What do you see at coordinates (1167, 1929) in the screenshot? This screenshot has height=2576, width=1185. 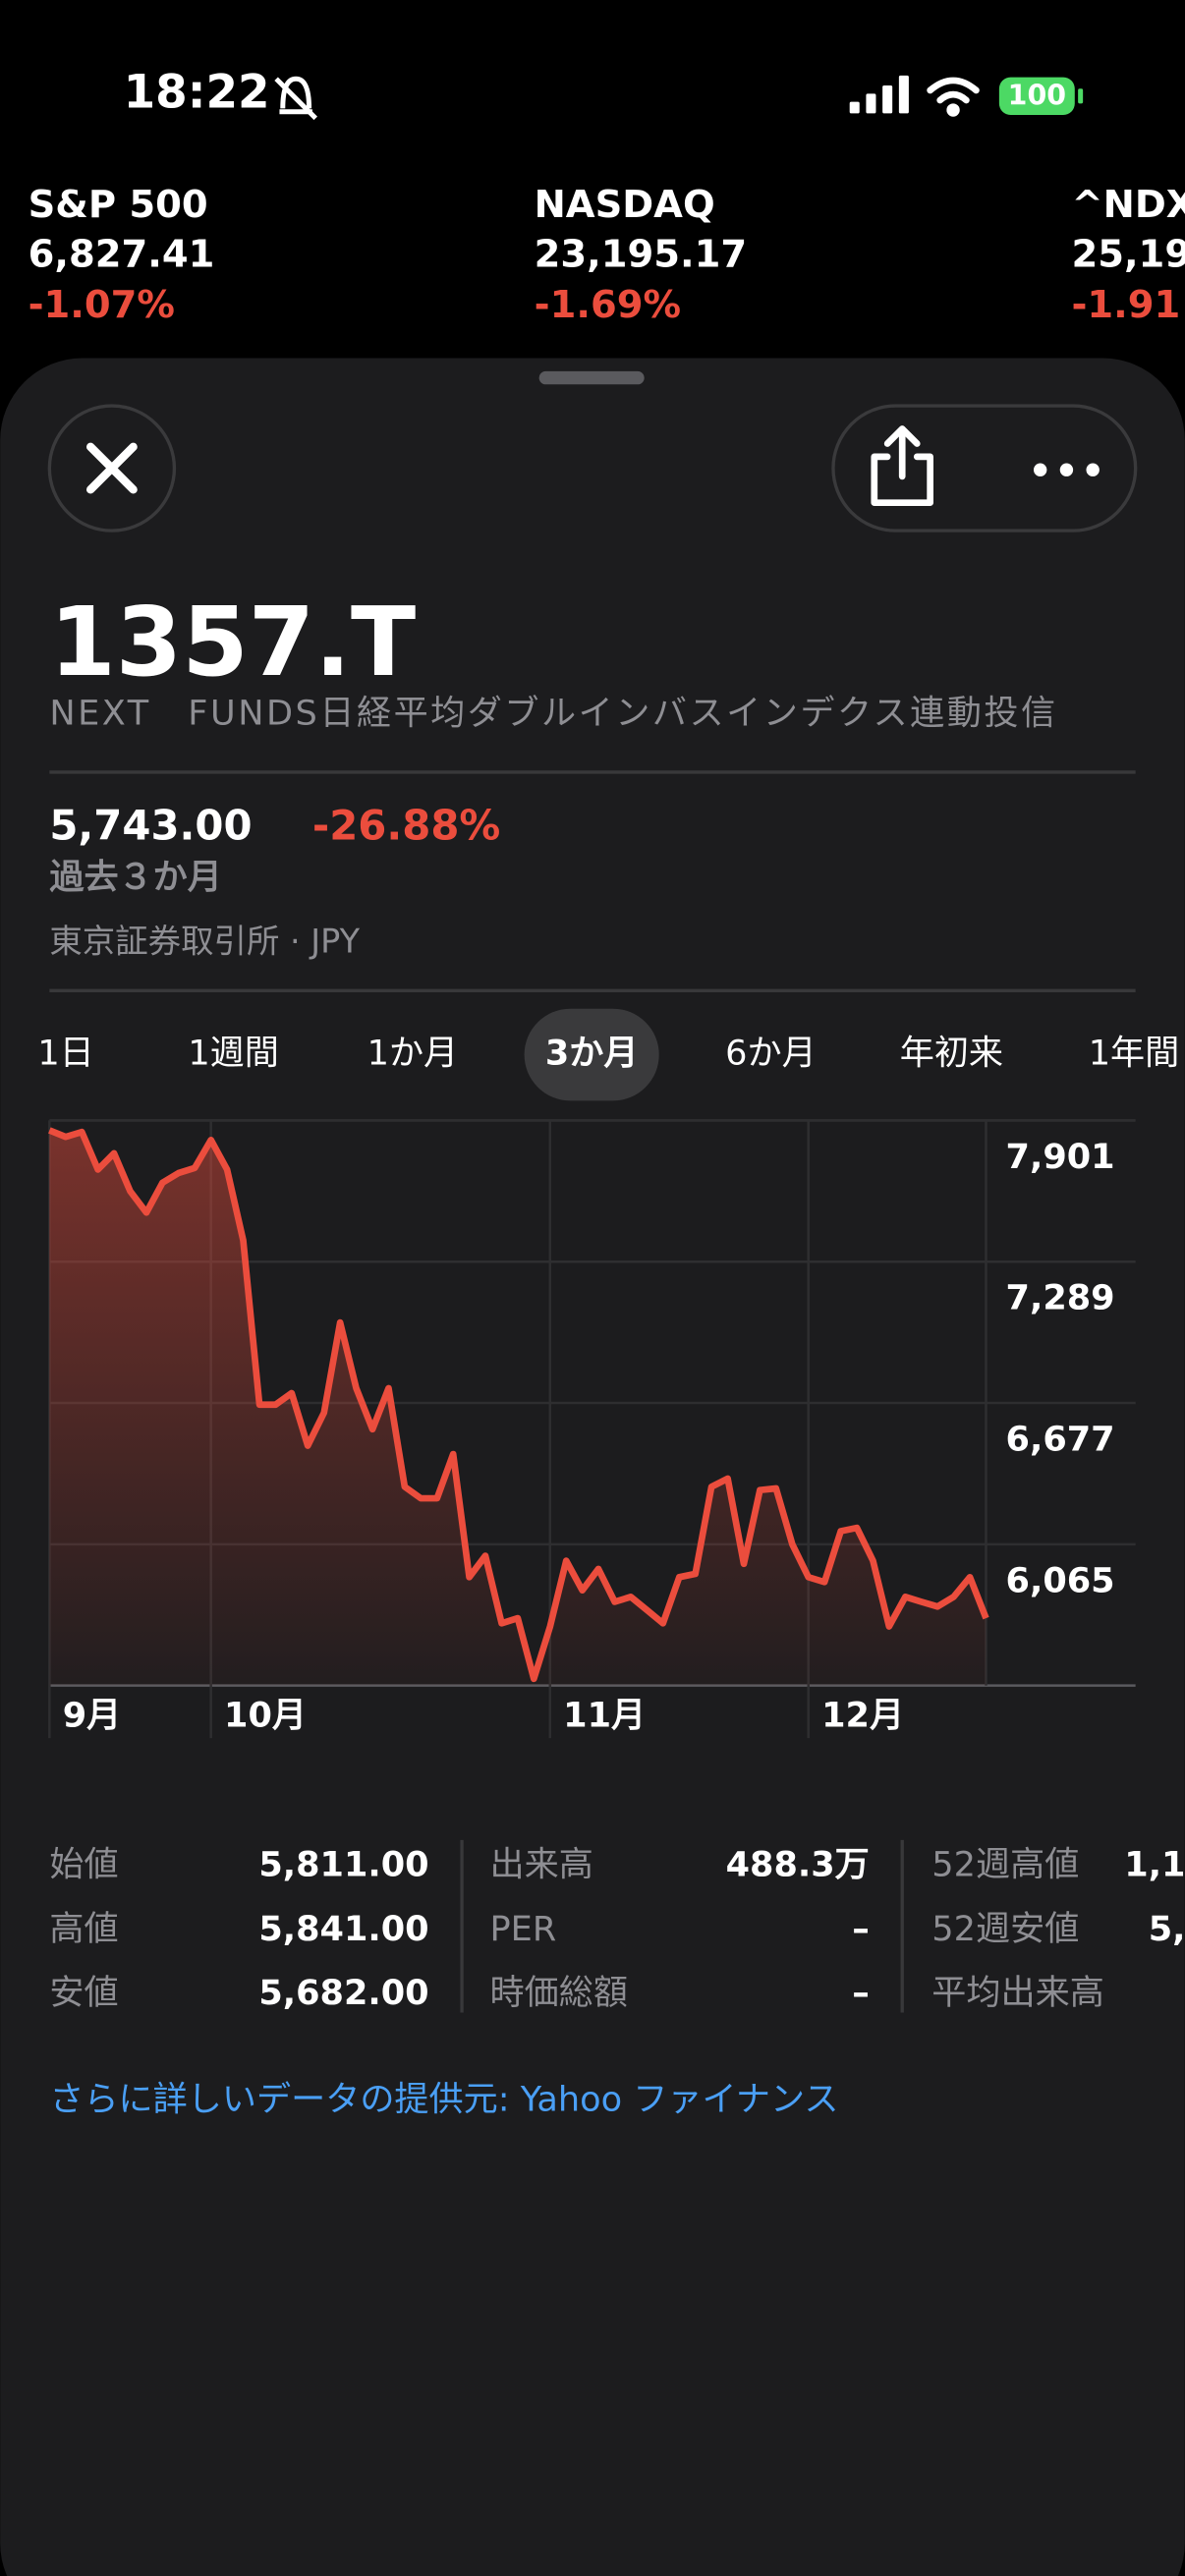 I see `stat-value: 5,4` at bounding box center [1167, 1929].